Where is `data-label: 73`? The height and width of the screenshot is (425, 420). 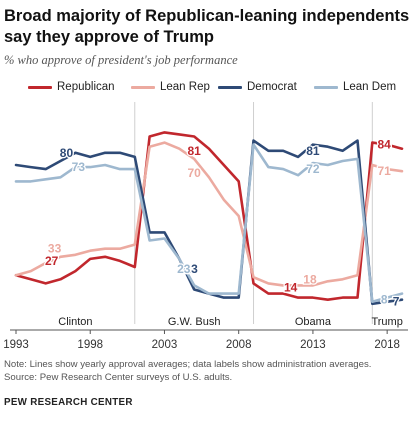 data-label: 73 is located at coordinates (79, 167).